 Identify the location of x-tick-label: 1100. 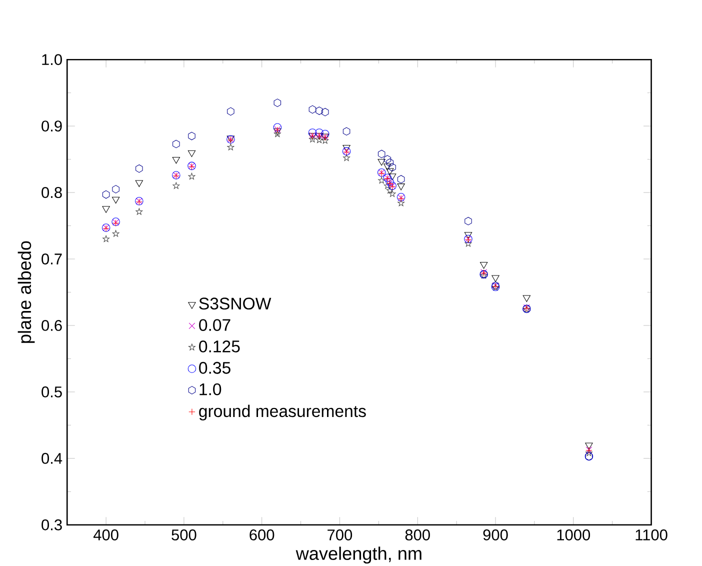
(652, 534).